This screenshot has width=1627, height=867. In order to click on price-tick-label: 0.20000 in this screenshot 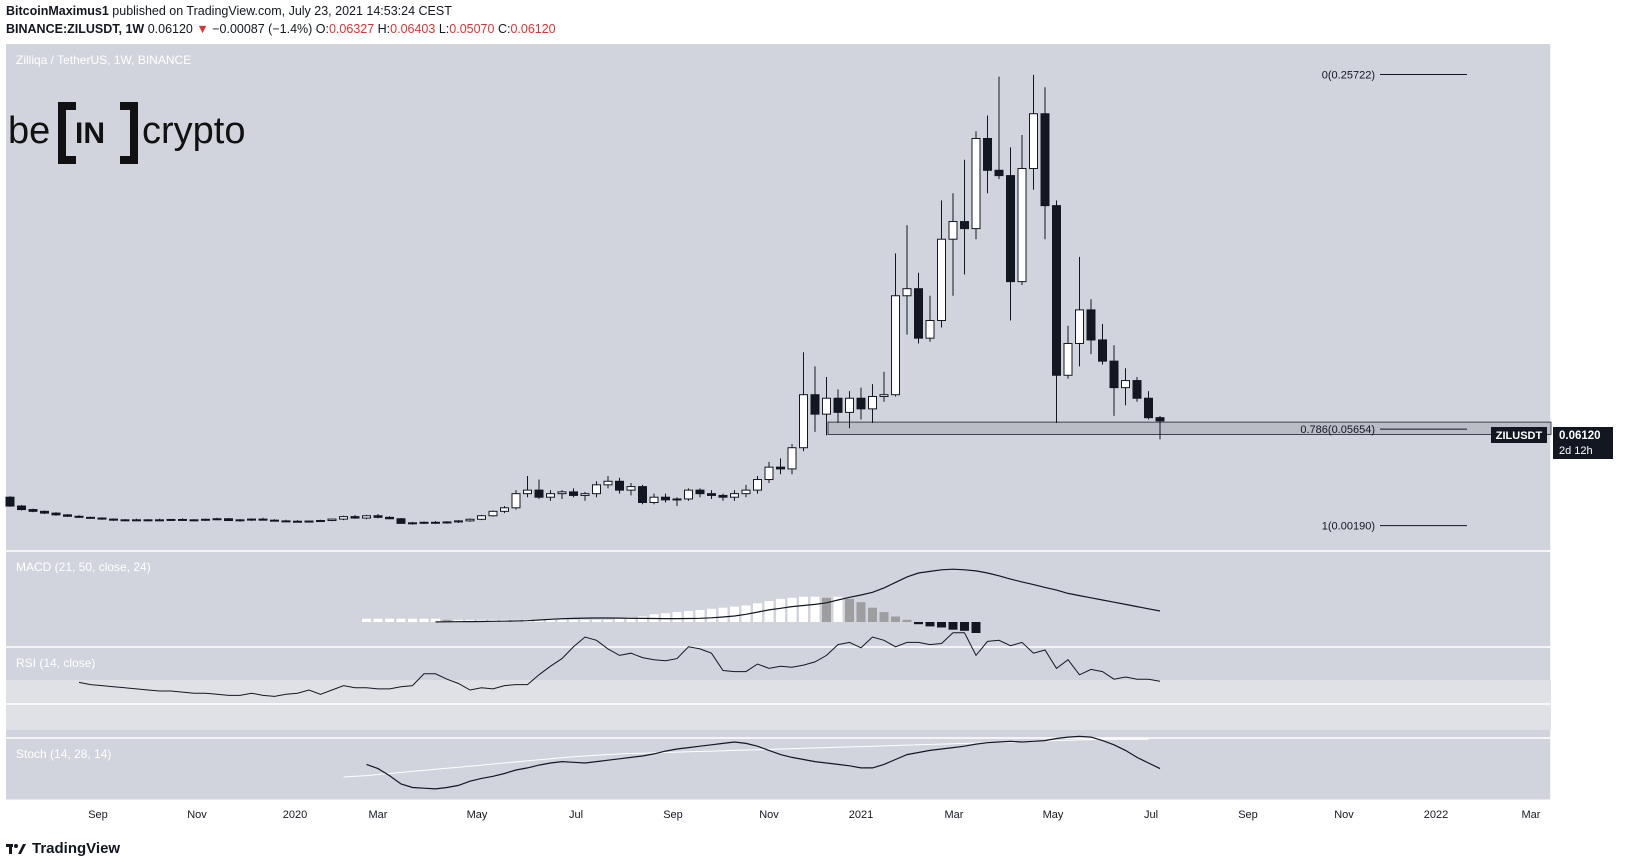, I will do `click(1580, 177)`.